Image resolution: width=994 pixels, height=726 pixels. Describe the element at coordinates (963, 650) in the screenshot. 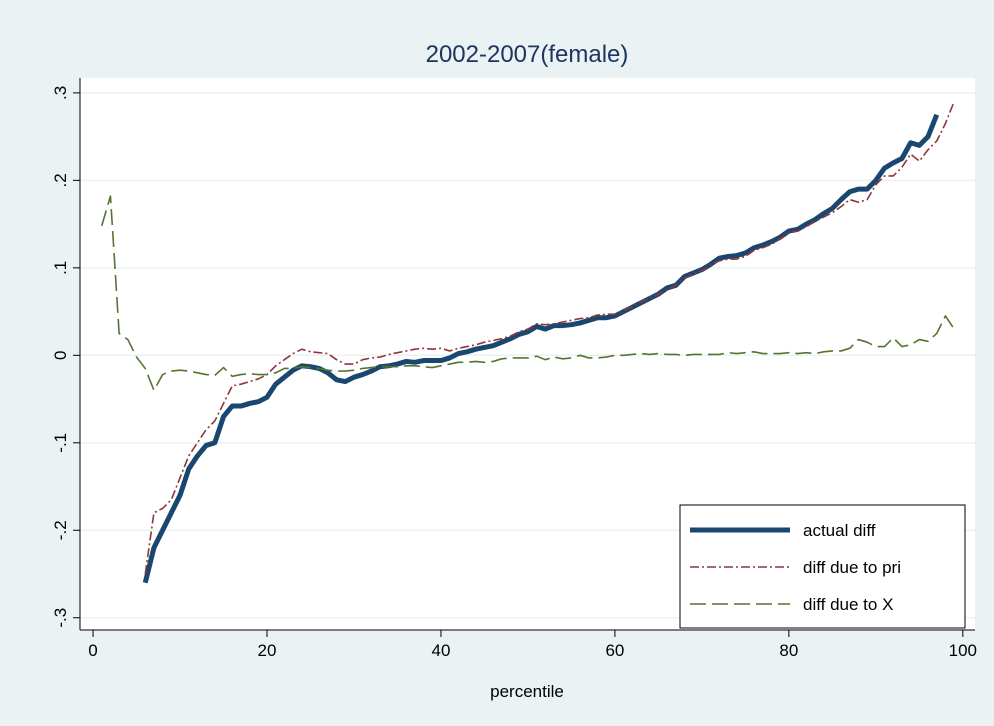

I see `x-tick-label: 100` at that location.